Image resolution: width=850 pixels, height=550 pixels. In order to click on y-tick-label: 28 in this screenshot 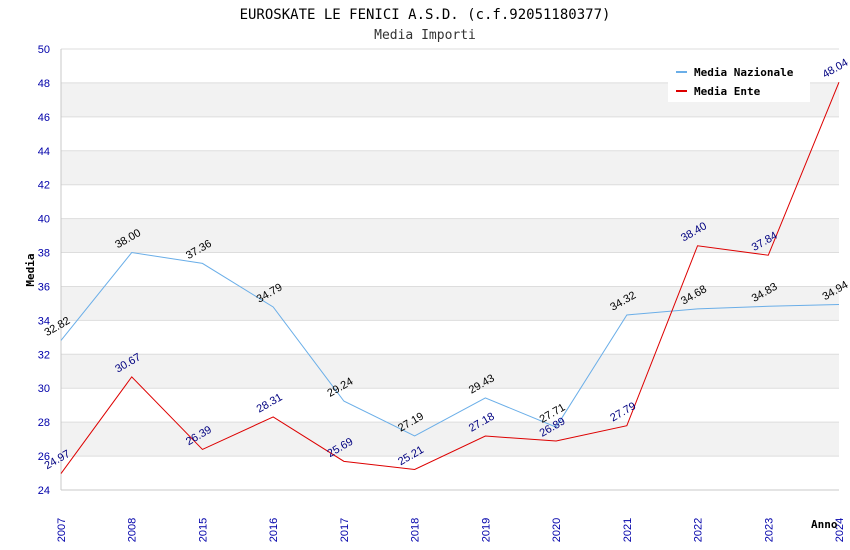, I will do `click(44, 423)`.